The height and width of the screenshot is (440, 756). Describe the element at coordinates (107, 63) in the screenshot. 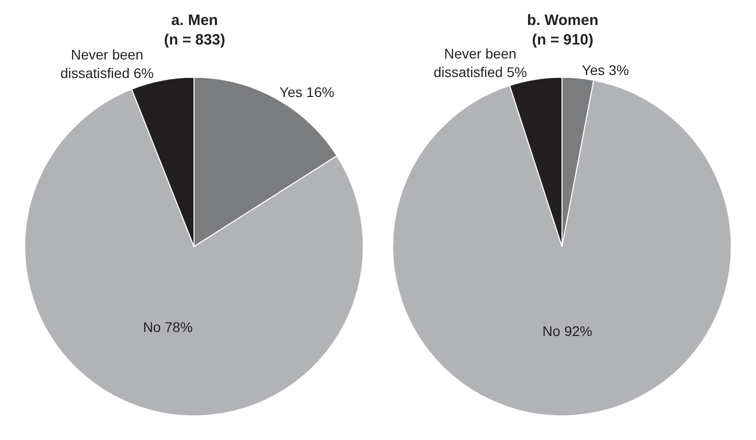

I see `slice-label: Never been dissatisfied 6%` at that location.